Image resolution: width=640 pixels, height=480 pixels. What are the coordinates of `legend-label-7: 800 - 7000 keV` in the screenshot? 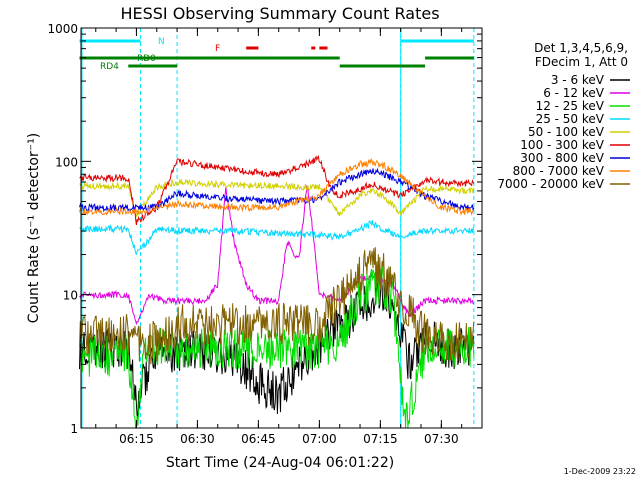 It's located at (559, 171).